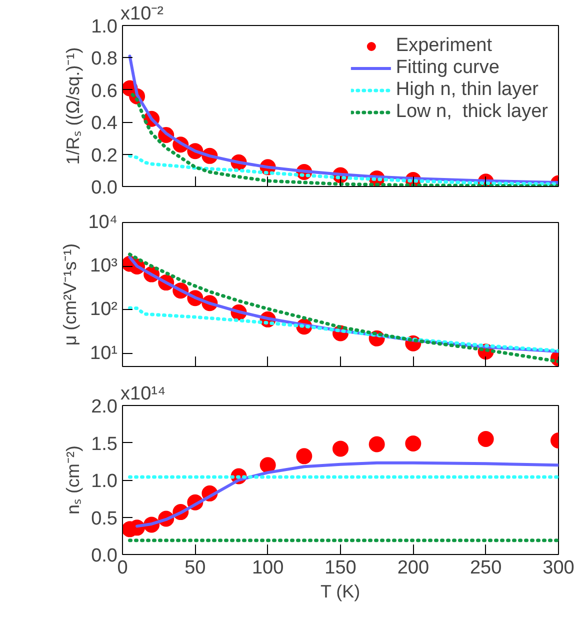 This screenshot has width=580, height=618. What do you see at coordinates (472, 112) in the screenshot?
I see `legend-label: Low n, thick layer` at bounding box center [472, 112].